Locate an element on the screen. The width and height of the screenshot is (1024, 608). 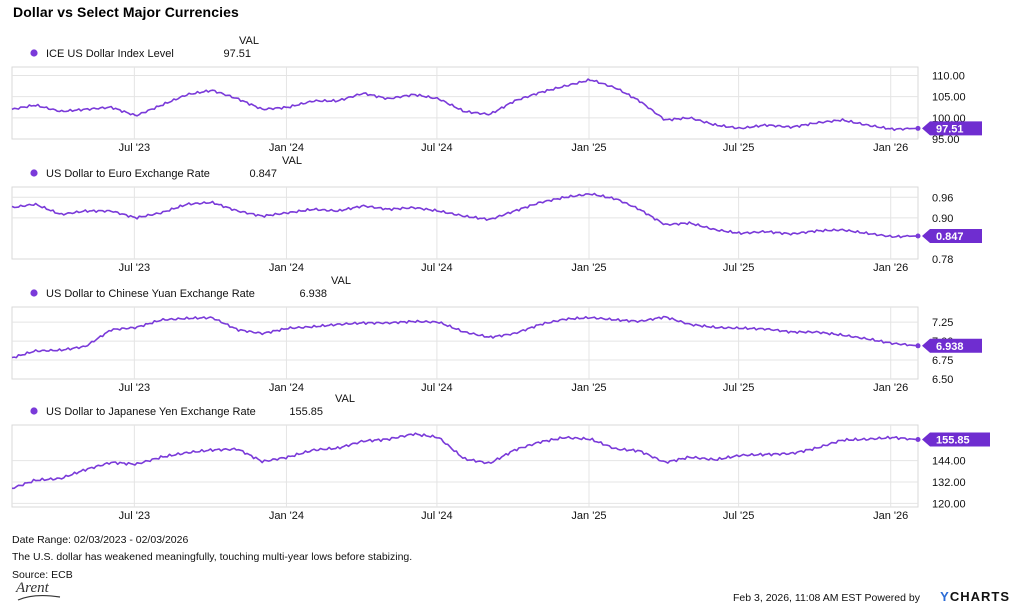
y-tick-label: 144.00 is located at coordinates (949, 462).